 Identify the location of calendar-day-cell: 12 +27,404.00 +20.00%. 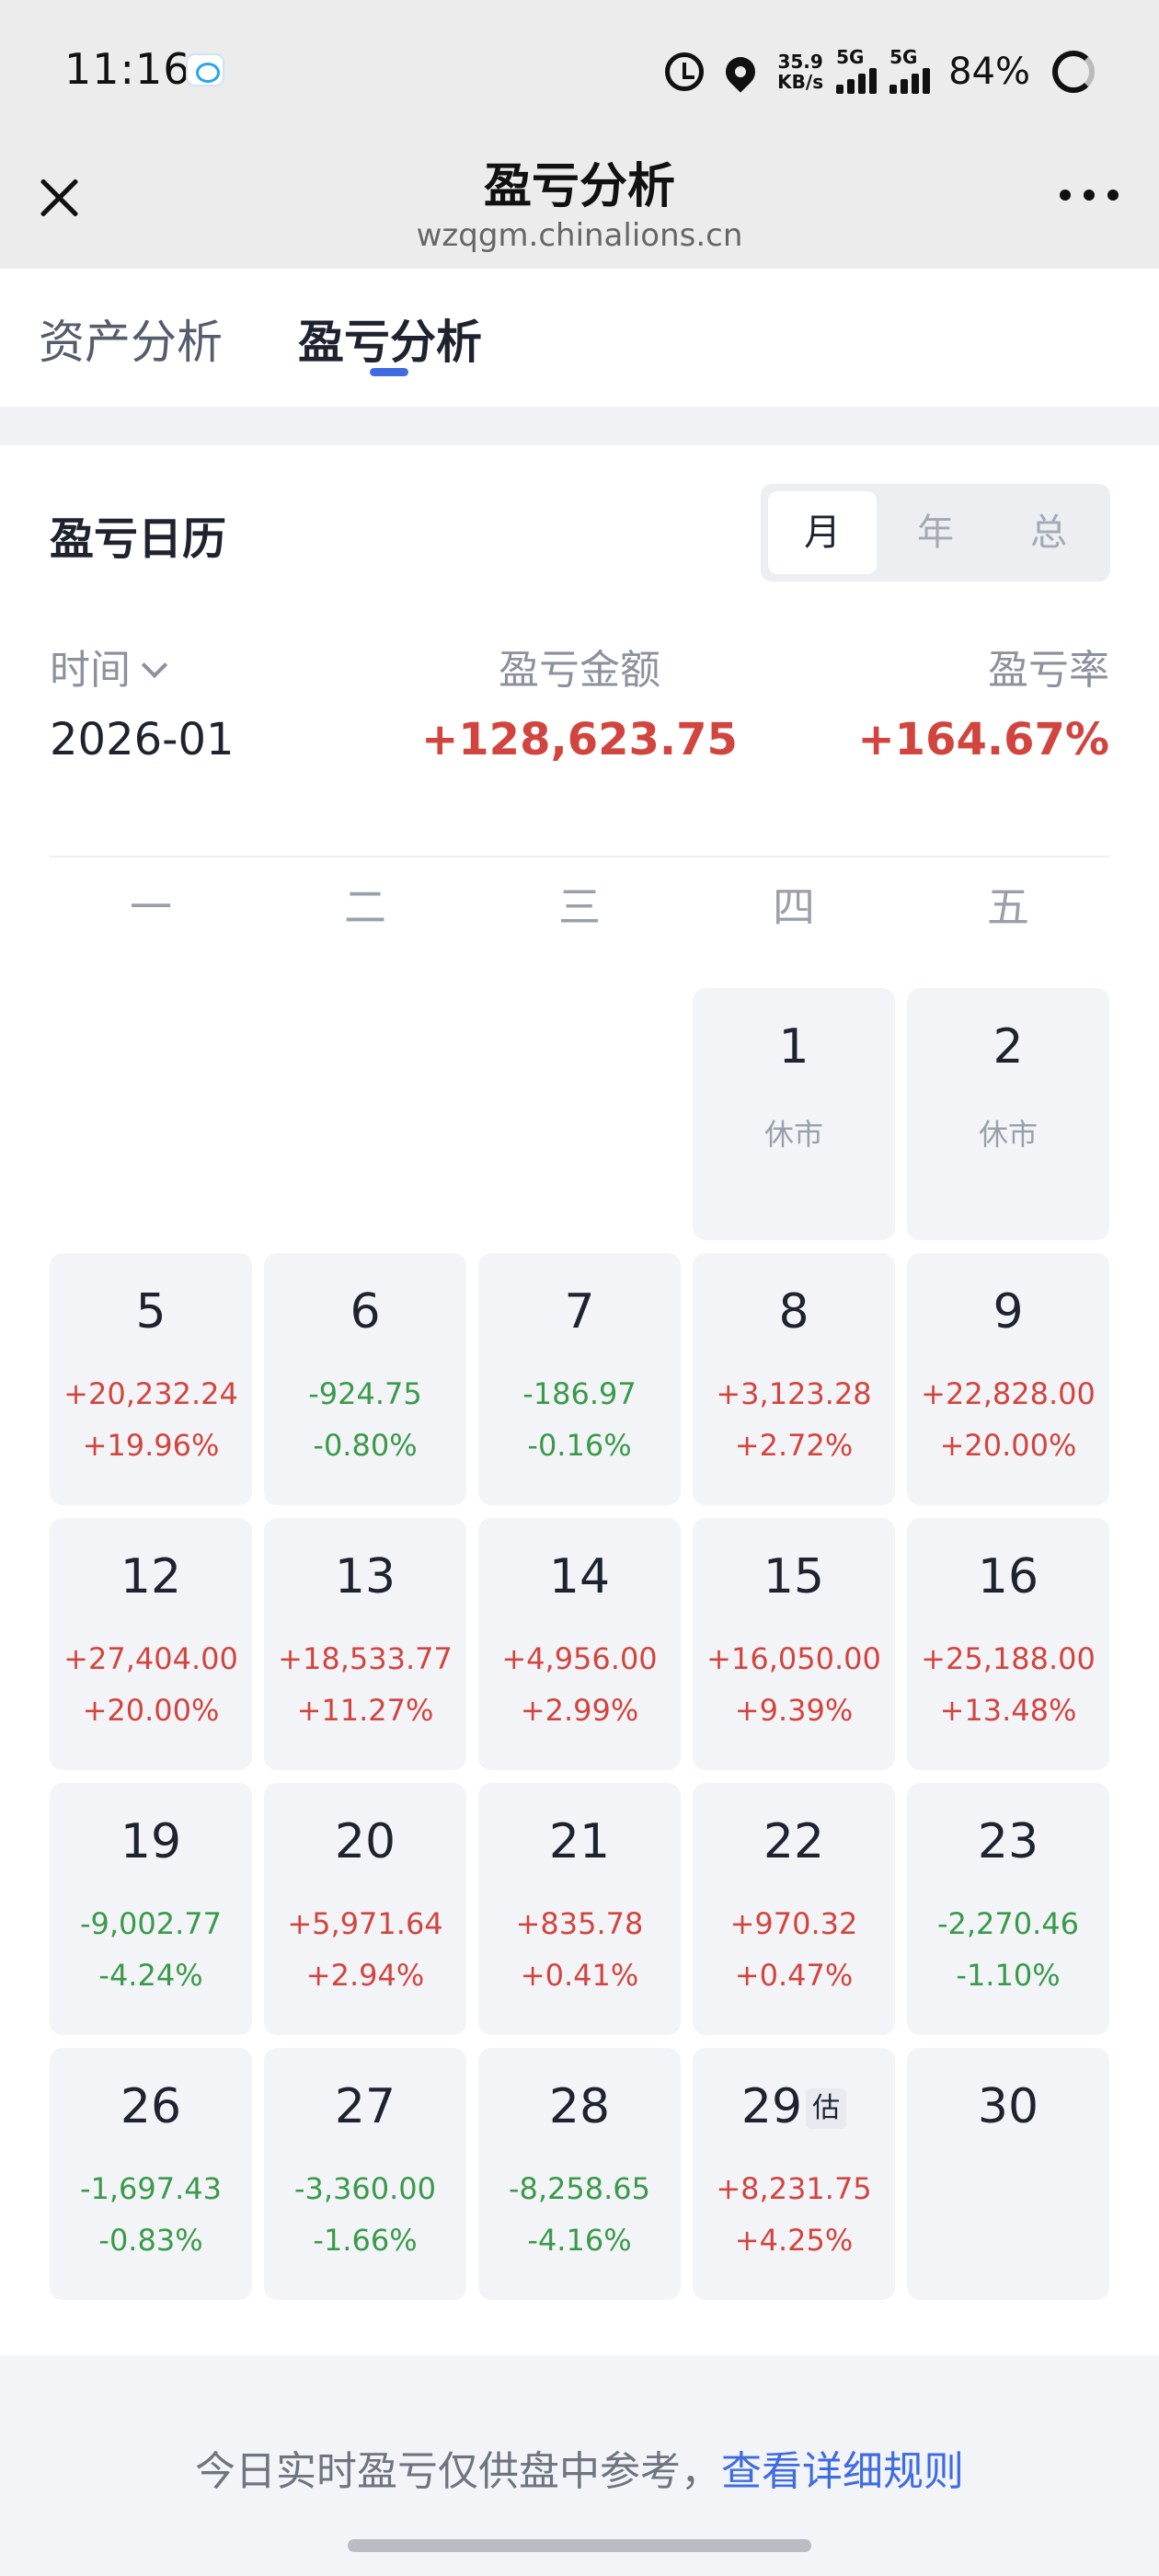
(151, 1644).